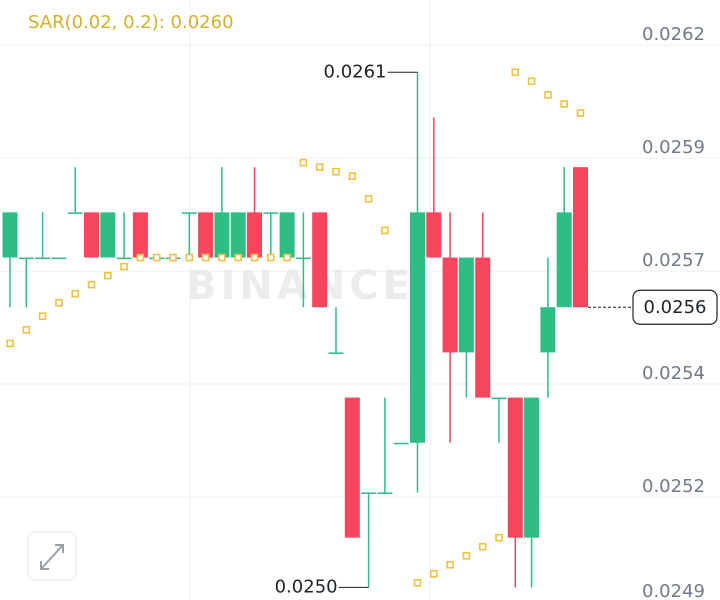 The image size is (720, 600). What do you see at coordinates (673, 486) in the screenshot?
I see `y-tick-label: 0.0252` at bounding box center [673, 486].